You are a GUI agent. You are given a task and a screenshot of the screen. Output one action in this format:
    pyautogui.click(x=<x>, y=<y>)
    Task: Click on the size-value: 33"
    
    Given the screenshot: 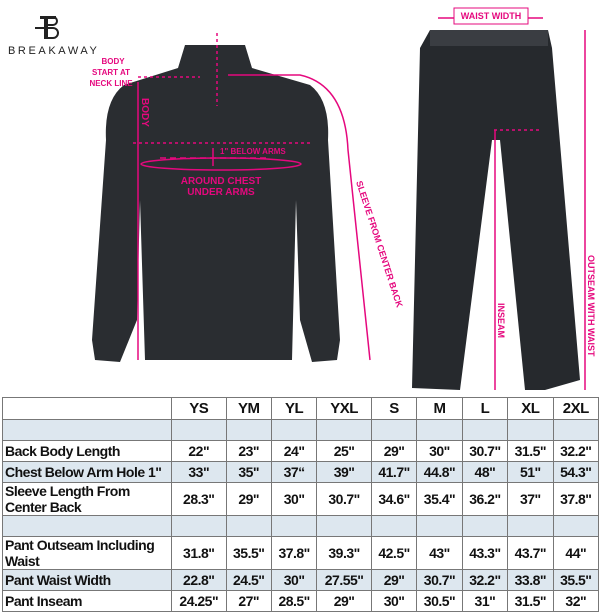 What is the action you would take?
    pyautogui.click(x=199, y=472)
    